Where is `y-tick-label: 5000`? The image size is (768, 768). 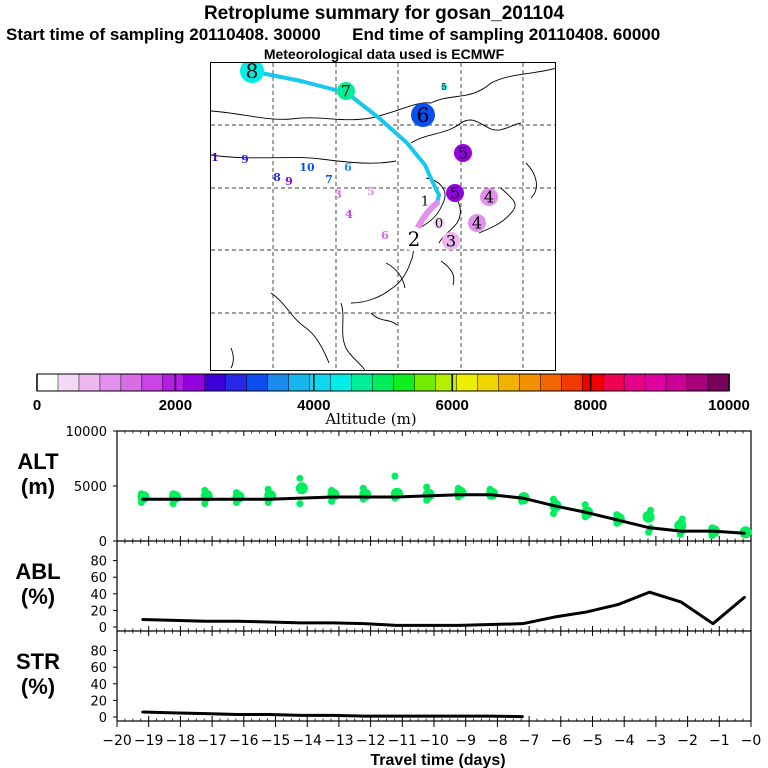 y-tick-label: 5000 is located at coordinates (90, 487).